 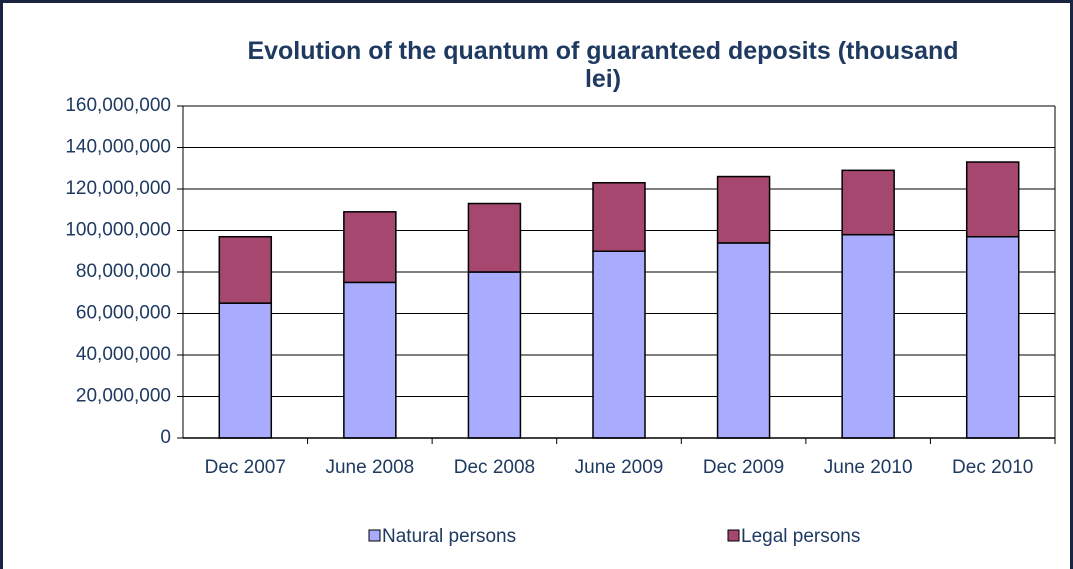 What do you see at coordinates (449, 536) in the screenshot?
I see `legend-label: Natural persons` at bounding box center [449, 536].